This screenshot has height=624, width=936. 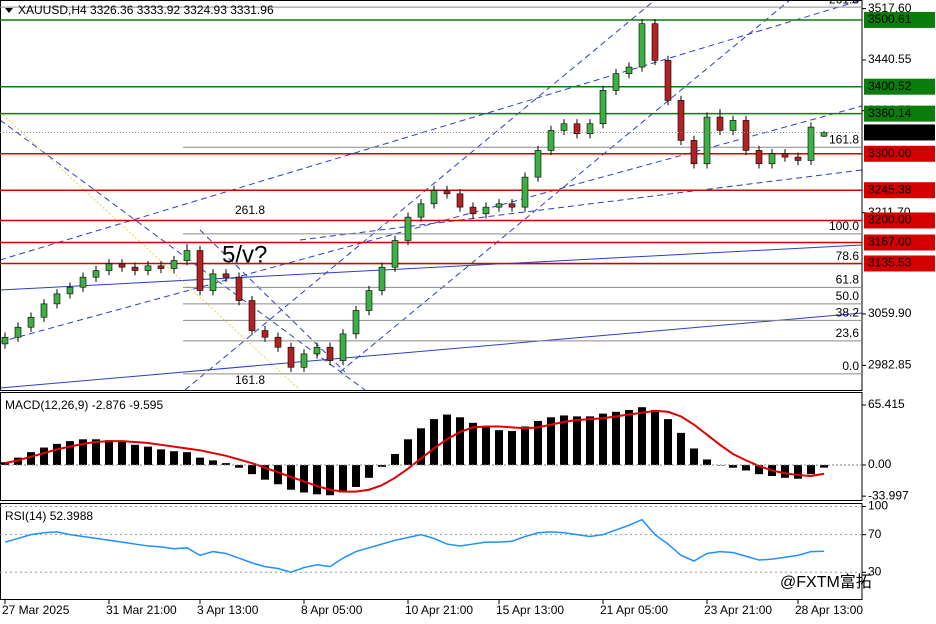 What do you see at coordinates (844, 3) in the screenshot?
I see `fib-label: 261.8` at bounding box center [844, 3].